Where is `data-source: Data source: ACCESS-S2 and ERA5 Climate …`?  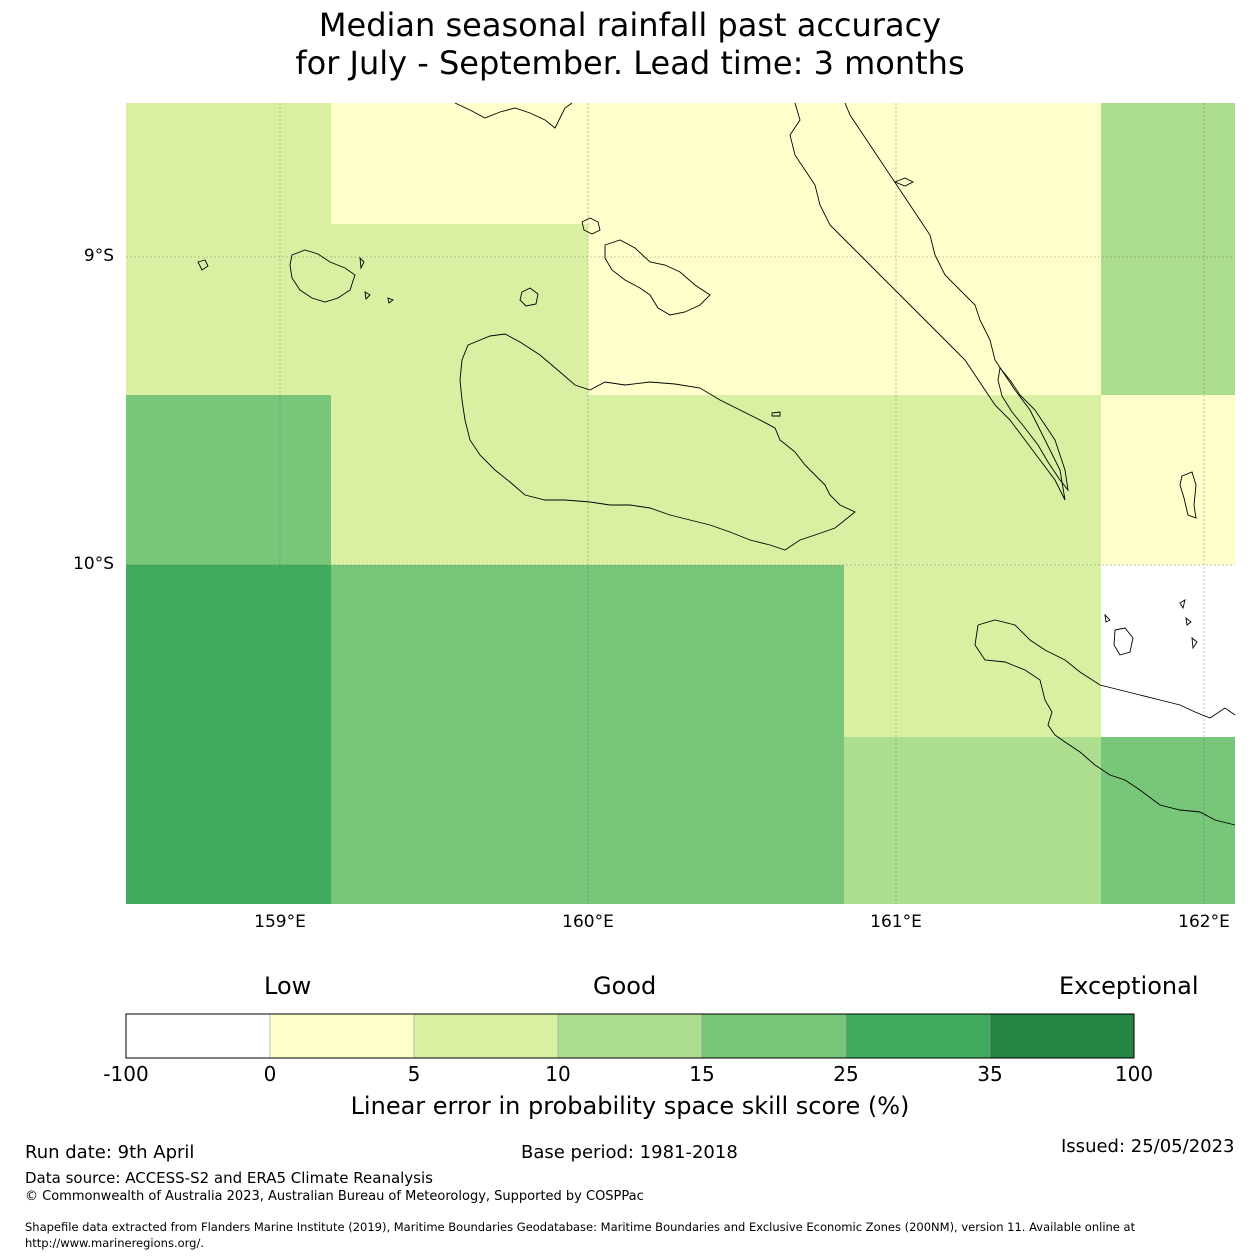
data-source: Data source: ACCESS-S2 and ERA5 Climate … is located at coordinates (229, 1178).